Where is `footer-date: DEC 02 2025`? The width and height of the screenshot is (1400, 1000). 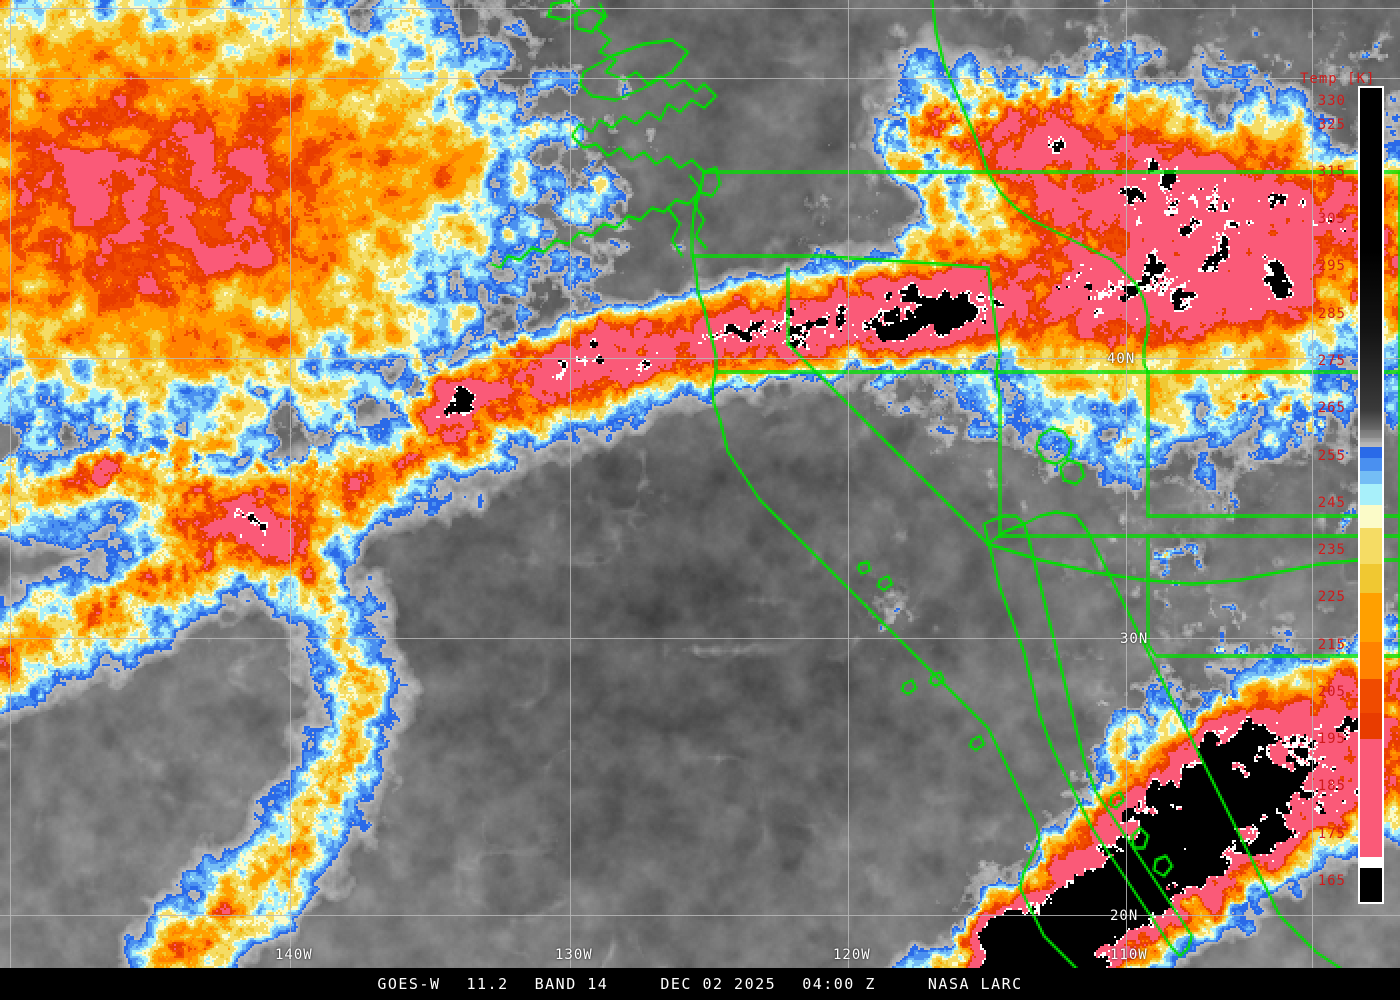 footer-date: DEC 02 2025 is located at coordinates (718, 984).